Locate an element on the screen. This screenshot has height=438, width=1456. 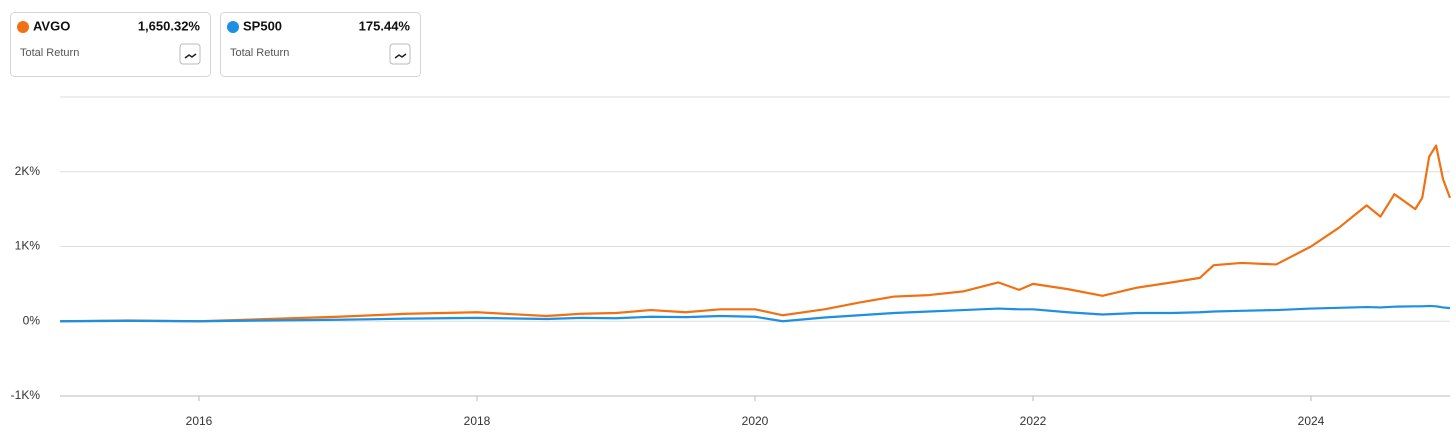
y-tick-label: 1K% is located at coordinates (28, 246).